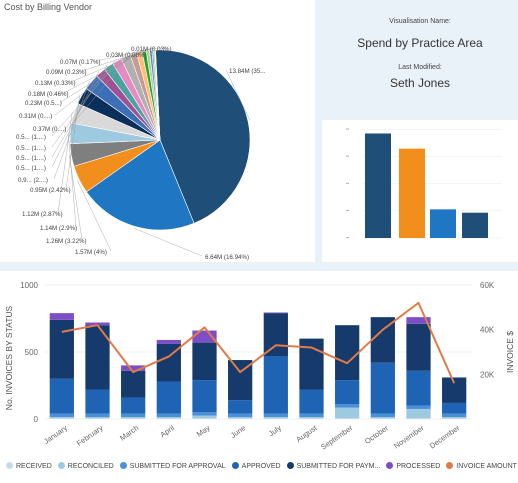  I want to click on legend-item: INVOICE AMOUNT, so click(481, 466).